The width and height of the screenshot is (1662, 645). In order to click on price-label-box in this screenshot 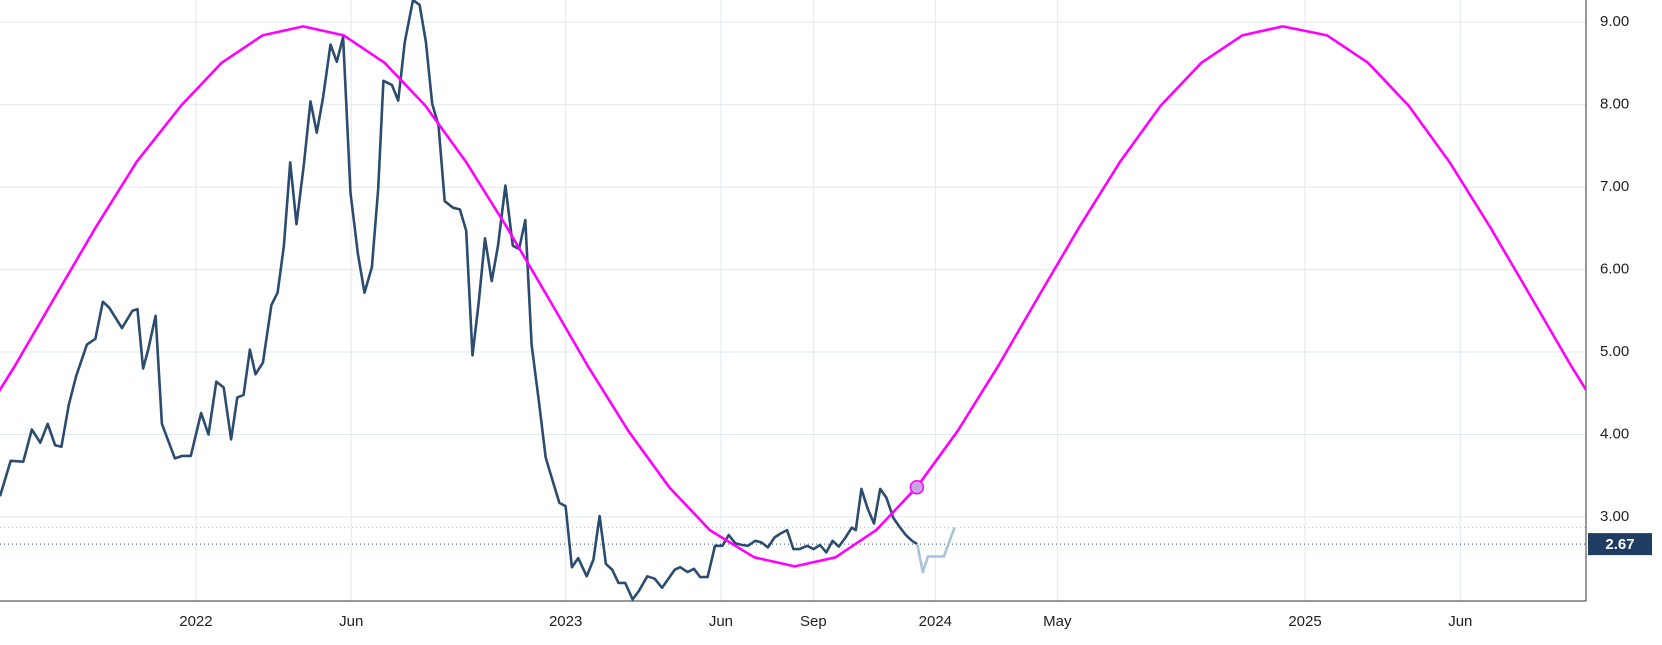, I will do `click(1620, 544)`.